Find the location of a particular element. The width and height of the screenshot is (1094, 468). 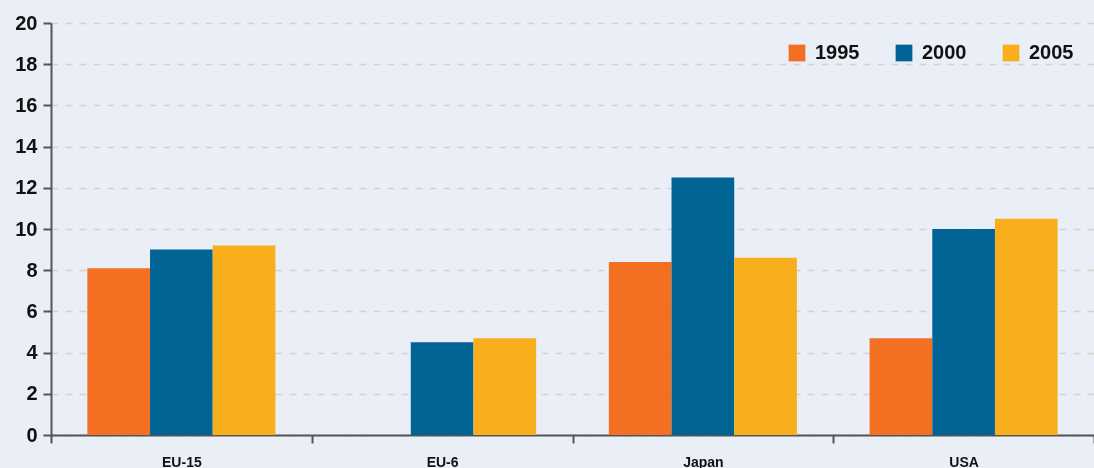

x-tick-label: EU-6 is located at coordinates (442, 460).